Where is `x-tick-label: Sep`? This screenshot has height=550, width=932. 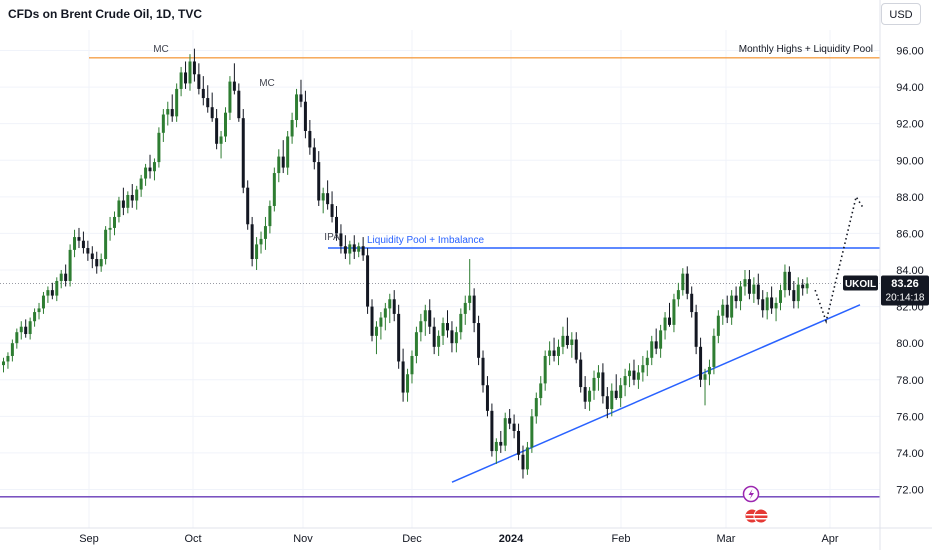 x-tick-label: Sep is located at coordinates (89, 539).